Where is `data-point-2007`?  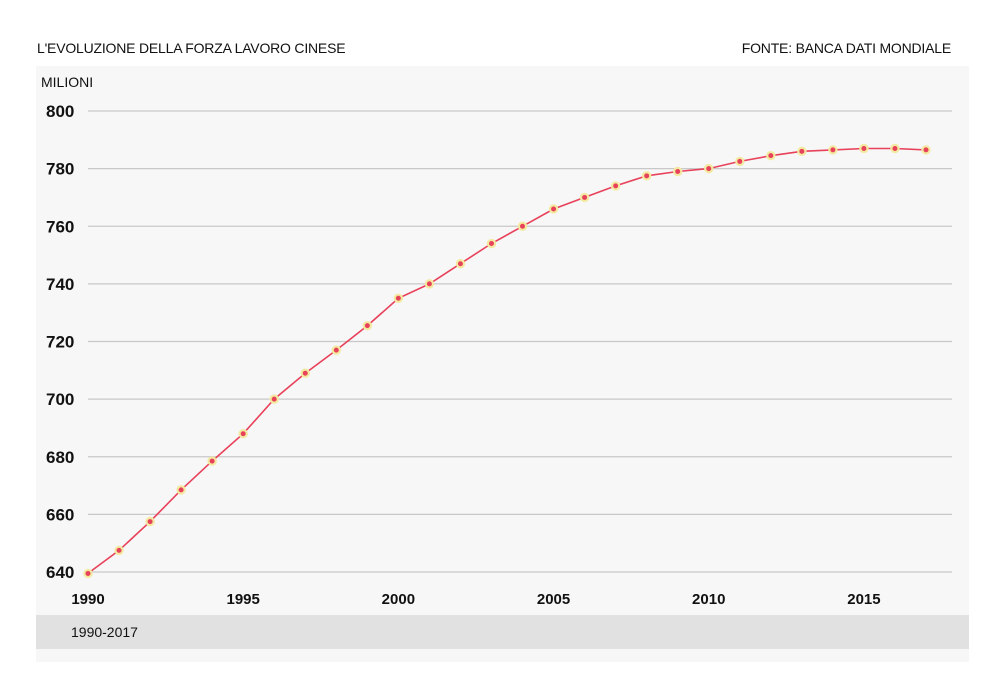 data-point-2007 is located at coordinates (615, 186).